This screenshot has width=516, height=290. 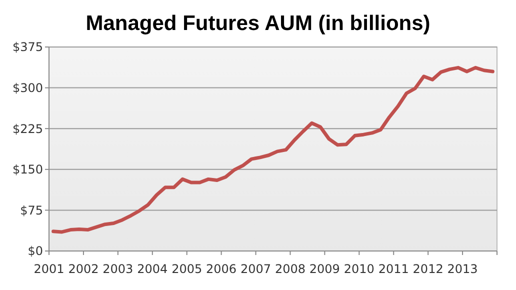 I want to click on y-tick-label: $300, so click(x=27, y=88).